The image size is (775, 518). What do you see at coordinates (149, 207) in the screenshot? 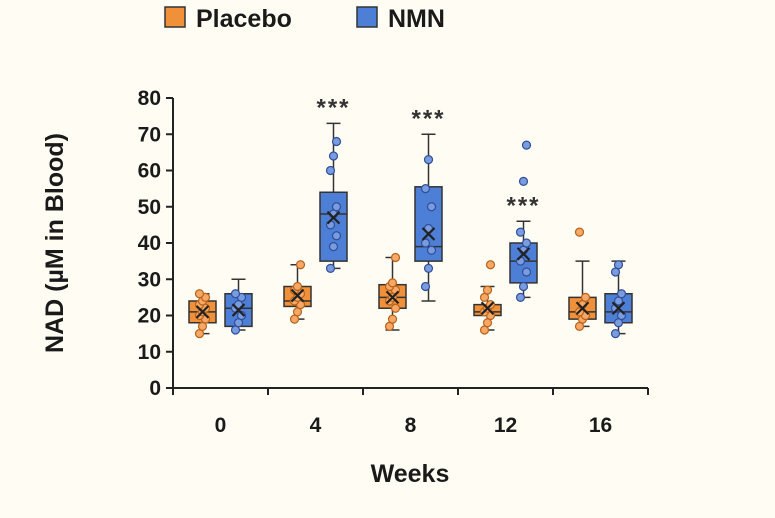
I see `y-tick-label: 50` at bounding box center [149, 207].